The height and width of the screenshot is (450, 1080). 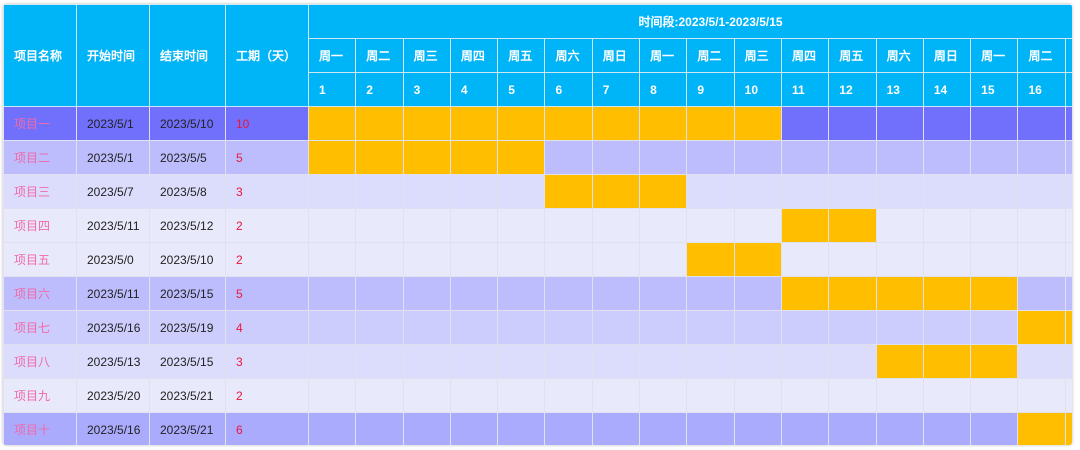 What do you see at coordinates (113, 395) in the screenshot?
I see `start-date: 2023/5/20` at bounding box center [113, 395].